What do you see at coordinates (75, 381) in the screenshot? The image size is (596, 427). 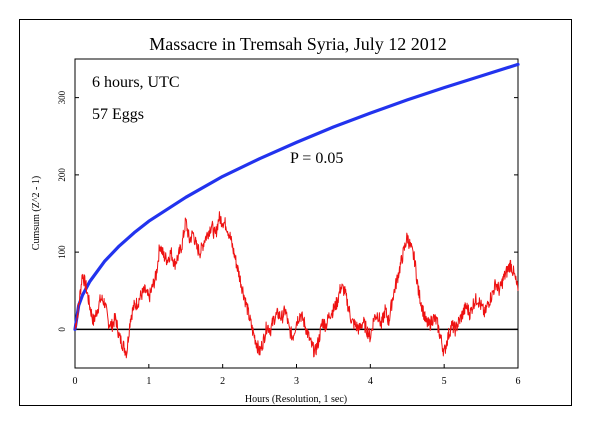 I see `x-tick-label: 0` at bounding box center [75, 381].